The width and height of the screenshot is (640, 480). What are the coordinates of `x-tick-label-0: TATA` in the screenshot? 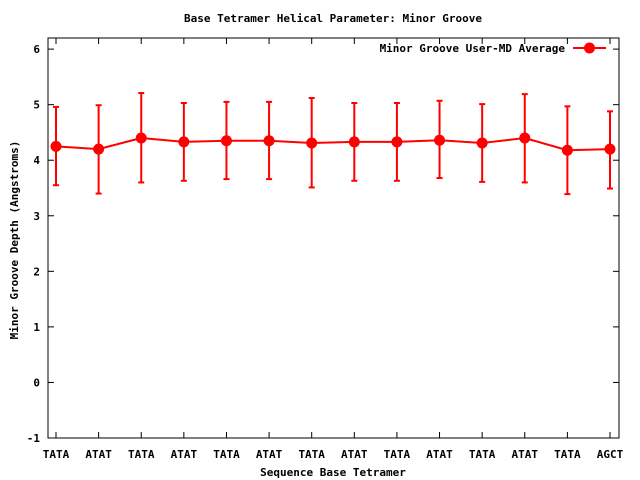 It's located at (56, 454).